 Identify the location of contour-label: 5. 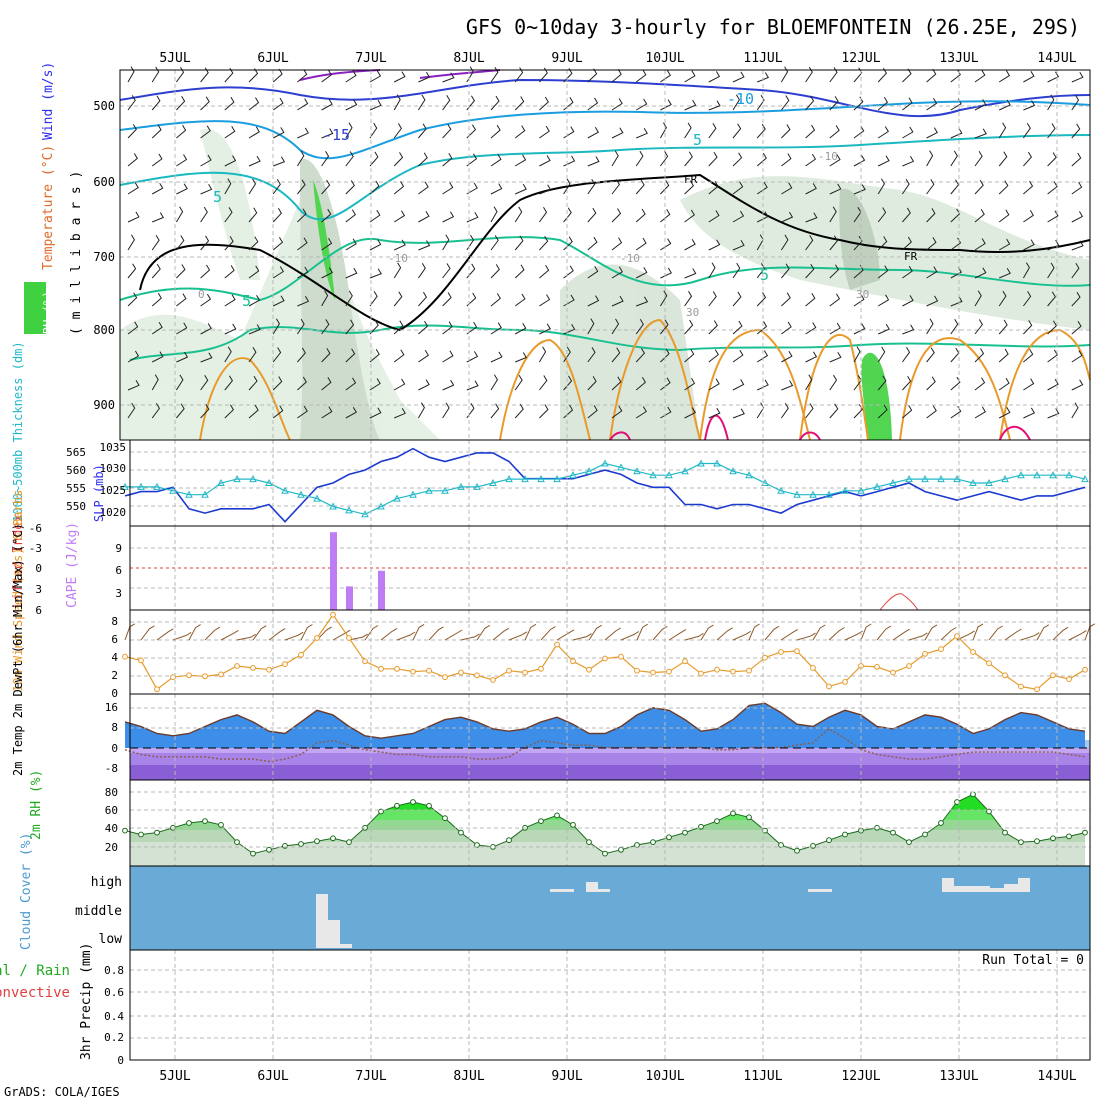
(764, 275).